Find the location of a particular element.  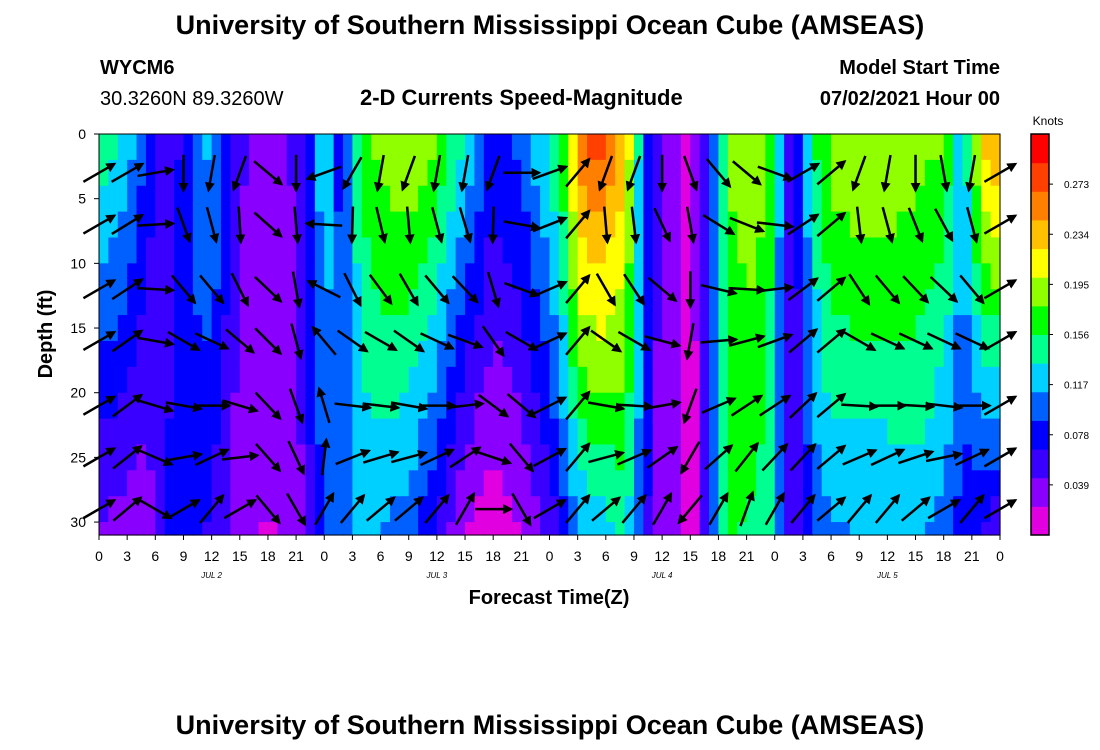

colorbar-tick-label: 0.195 is located at coordinates (1076, 285).